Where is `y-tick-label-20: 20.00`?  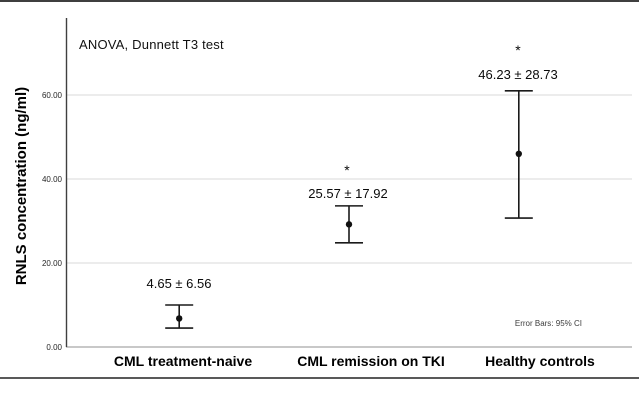
y-tick-label-20: 20.00 is located at coordinates (51, 263).